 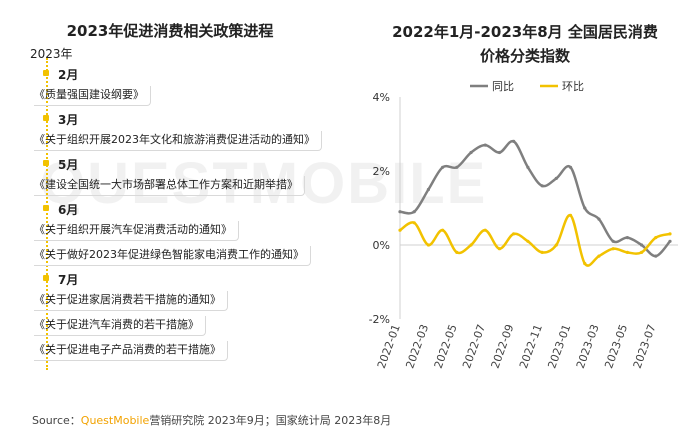 What do you see at coordinates (169, 186) in the screenshot?
I see `timeline-policy-item: 《建设全国统一大市场部署总体工作方案和近期举措》` at bounding box center [169, 186].